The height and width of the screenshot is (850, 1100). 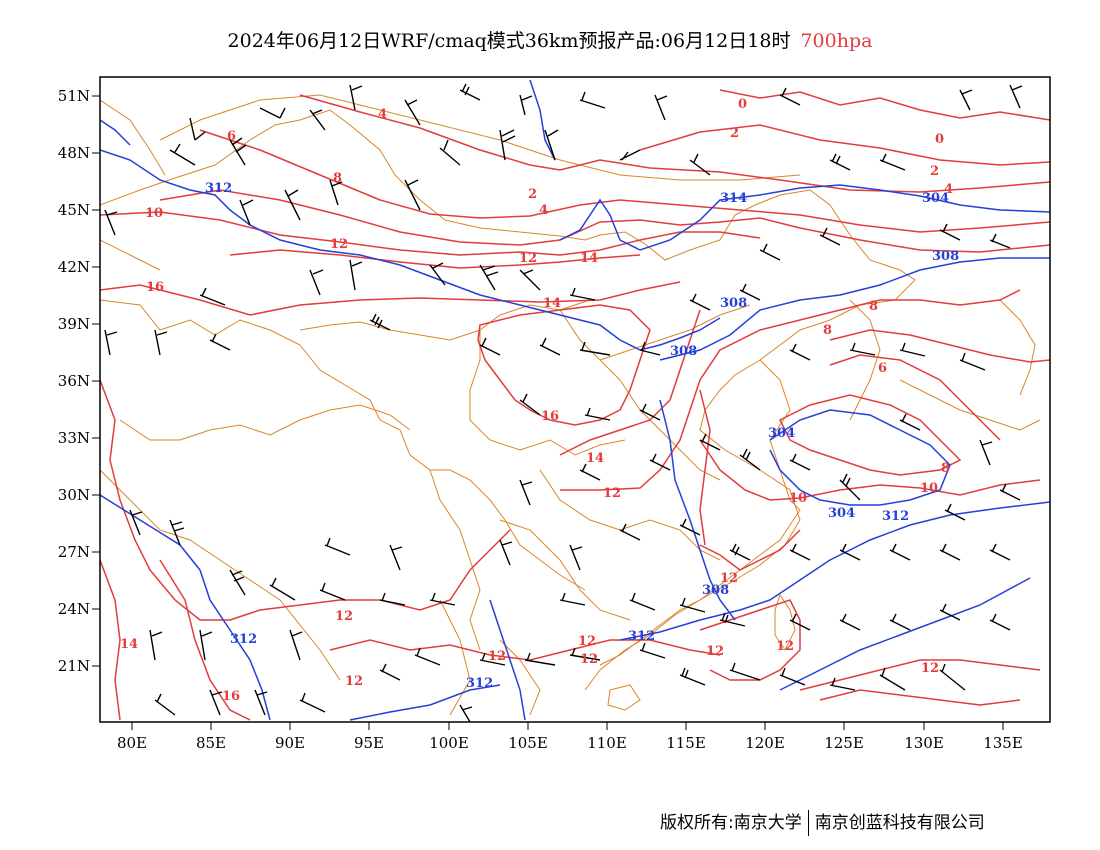 What do you see at coordinates (74, 438) in the screenshot?
I see `lat-tick-label: 33N` at bounding box center [74, 438].